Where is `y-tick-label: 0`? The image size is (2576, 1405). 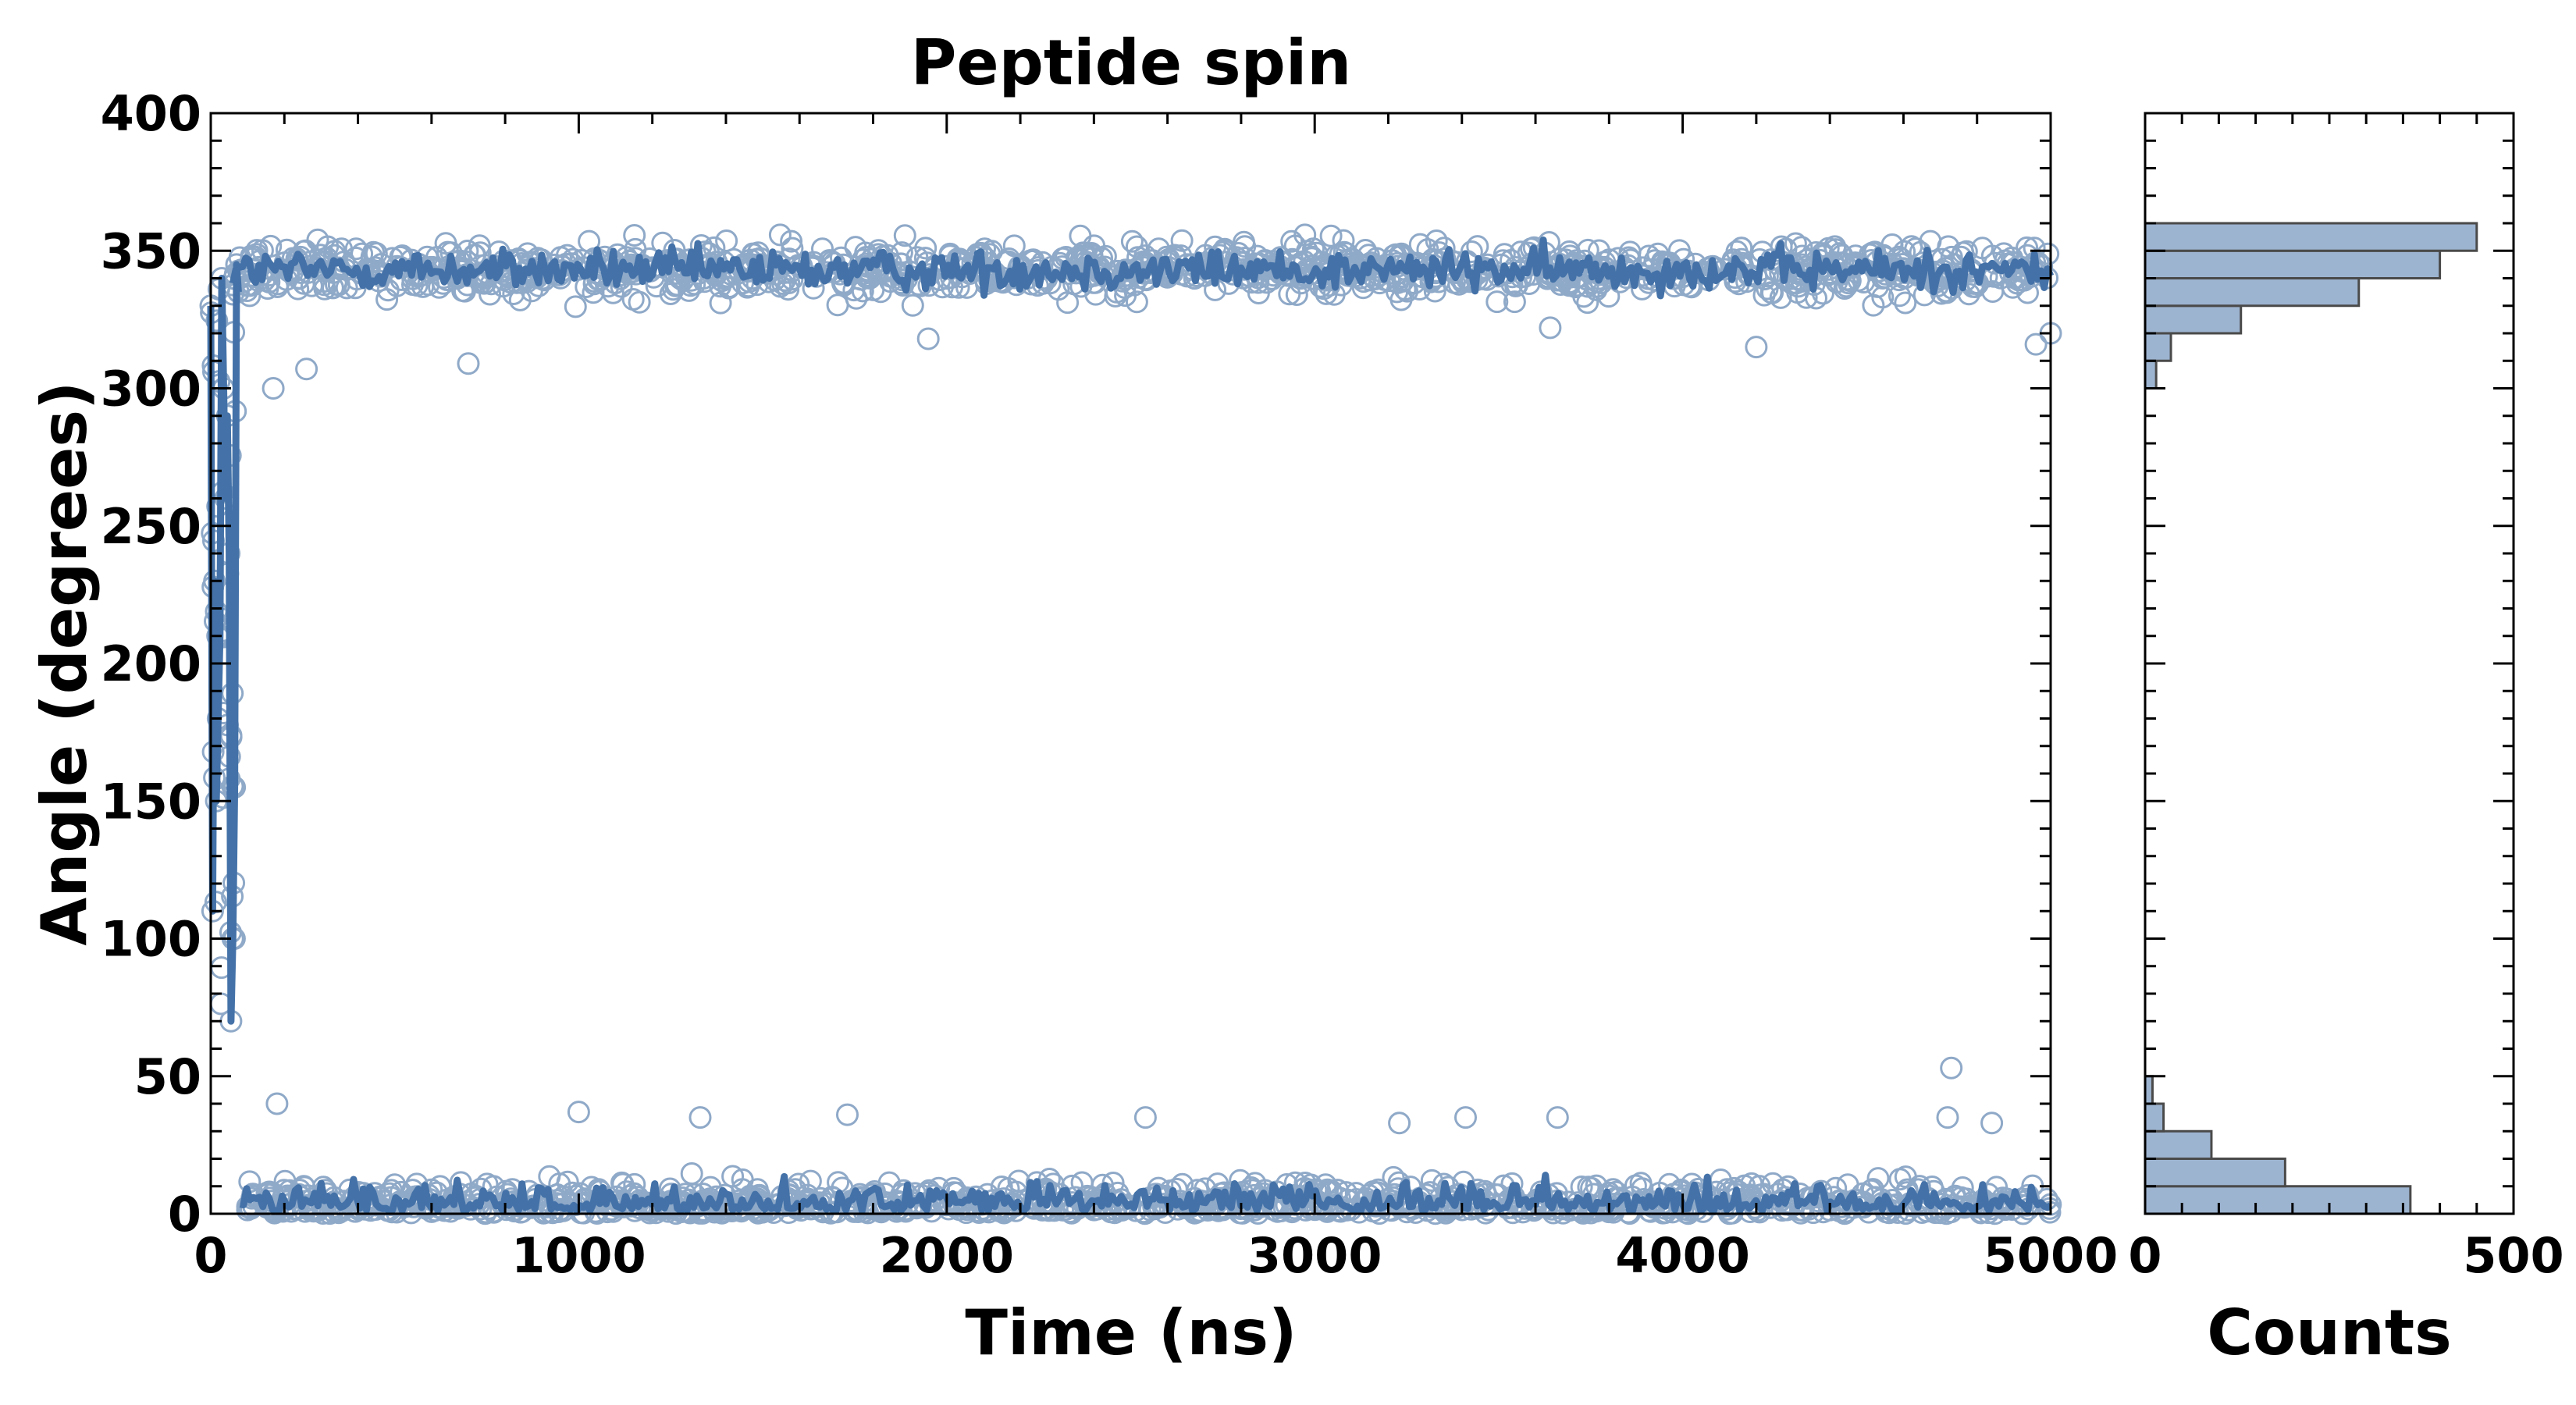
y-tick-label: 0 is located at coordinates (184, 1215).